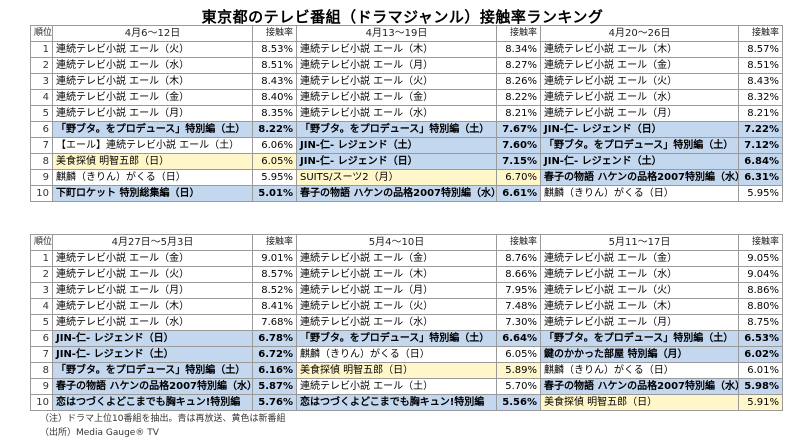 The width and height of the screenshot is (805, 442). I want to click on program-name-cell: 美食探偵 明智五郎（日）, so click(152, 161).